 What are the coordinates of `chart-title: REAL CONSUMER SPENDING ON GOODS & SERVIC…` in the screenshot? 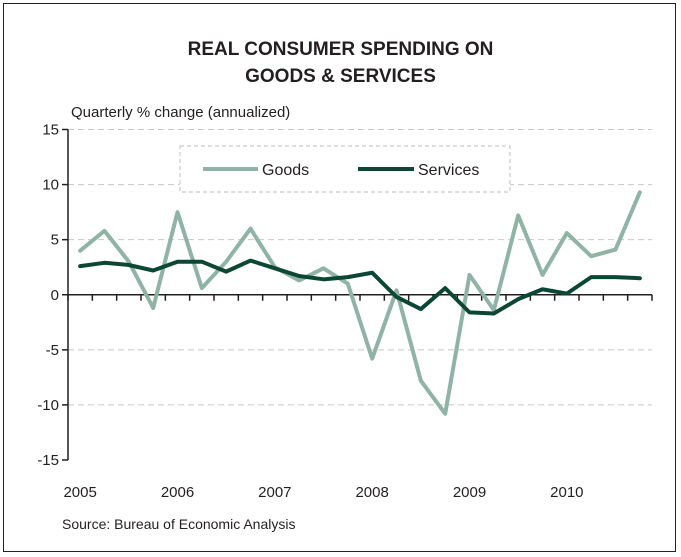 It's located at (340, 63).